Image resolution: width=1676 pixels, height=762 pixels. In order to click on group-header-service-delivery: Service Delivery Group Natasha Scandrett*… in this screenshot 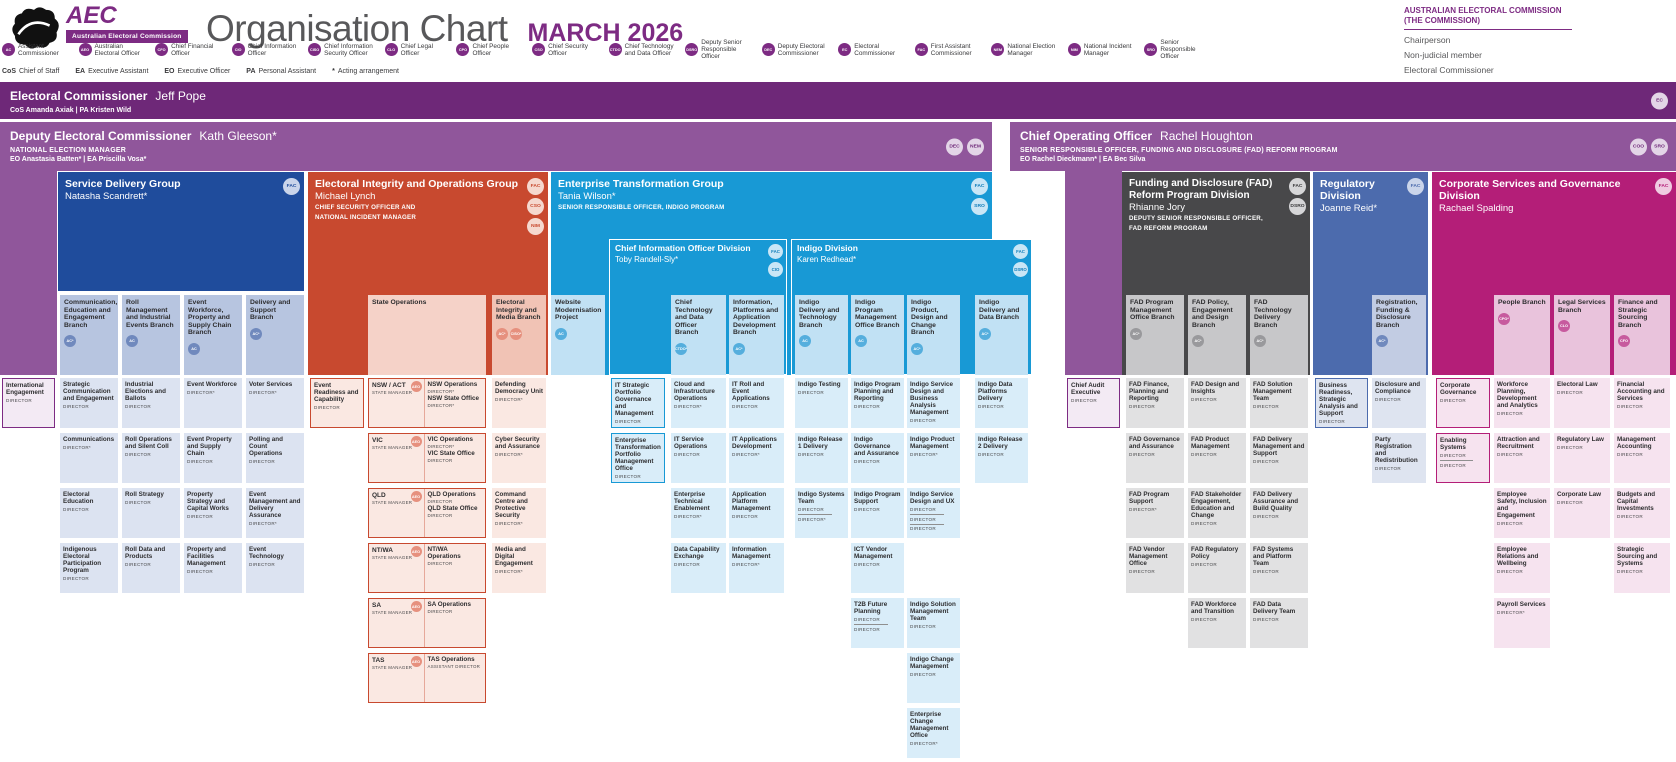, I will do `click(181, 231)`.